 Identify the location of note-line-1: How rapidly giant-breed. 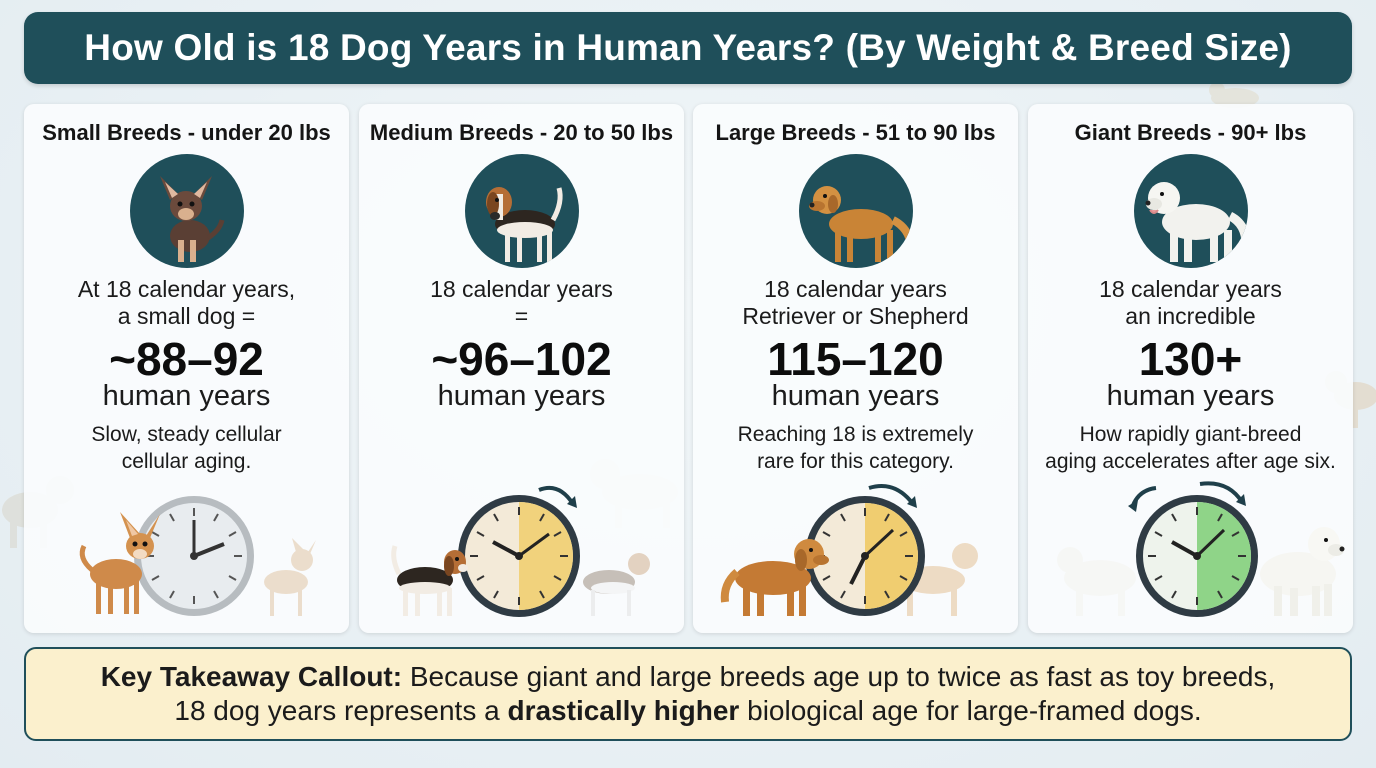
(1190, 434).